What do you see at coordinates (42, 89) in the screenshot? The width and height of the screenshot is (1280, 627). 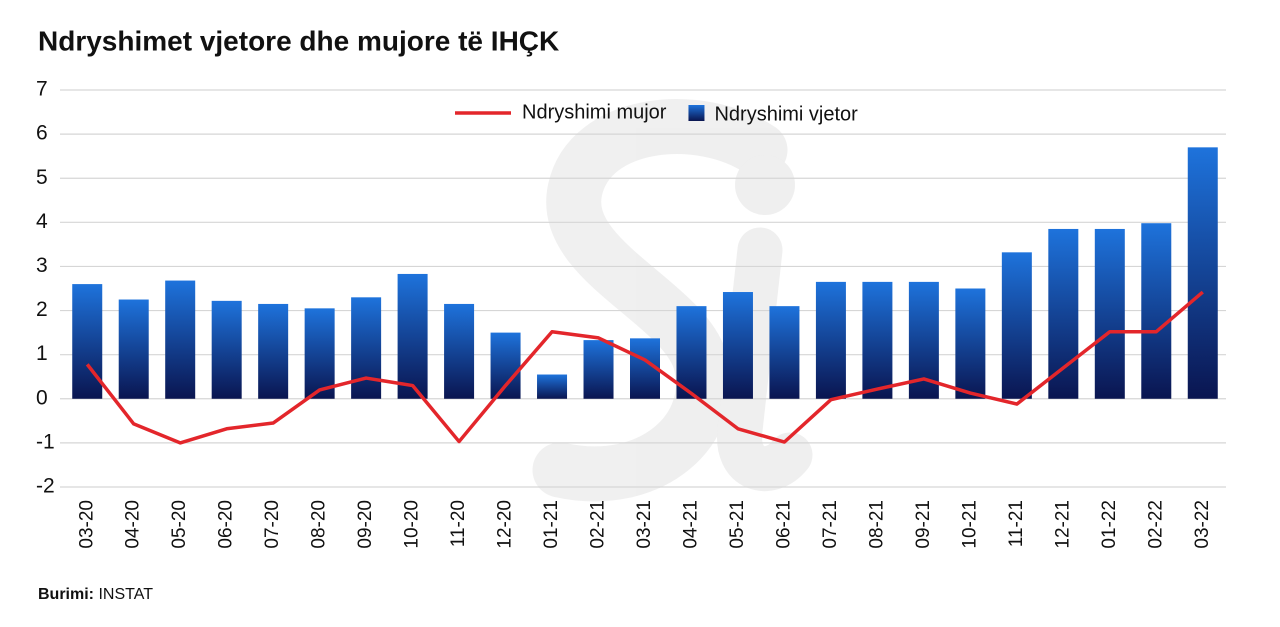 I see `y-tick-label: 7` at bounding box center [42, 89].